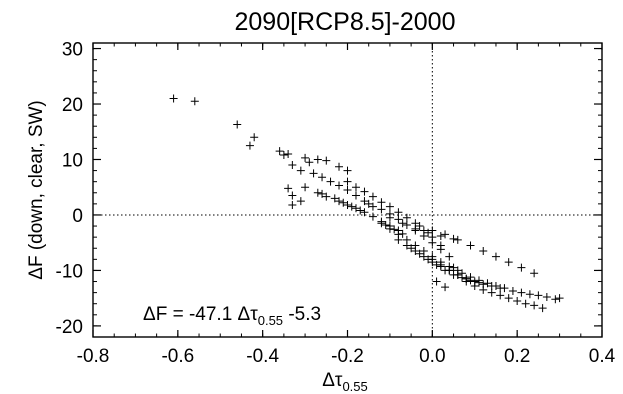  Describe the element at coordinates (177, 356) in the screenshot. I see `x-tick-label: -0.6` at that location.